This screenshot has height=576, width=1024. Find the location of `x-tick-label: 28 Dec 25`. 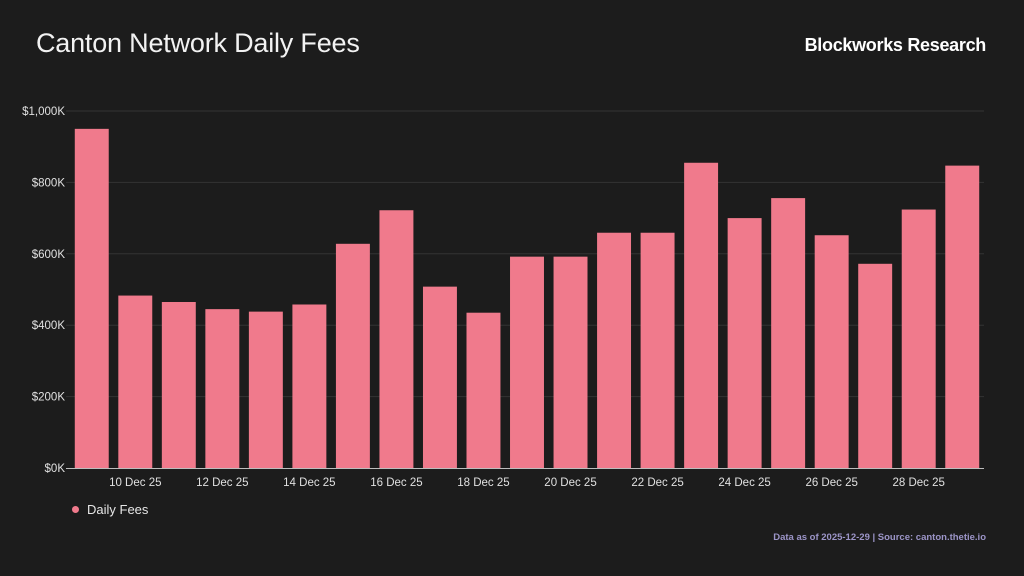

x-tick-label: 28 Dec 25 is located at coordinates (918, 483).